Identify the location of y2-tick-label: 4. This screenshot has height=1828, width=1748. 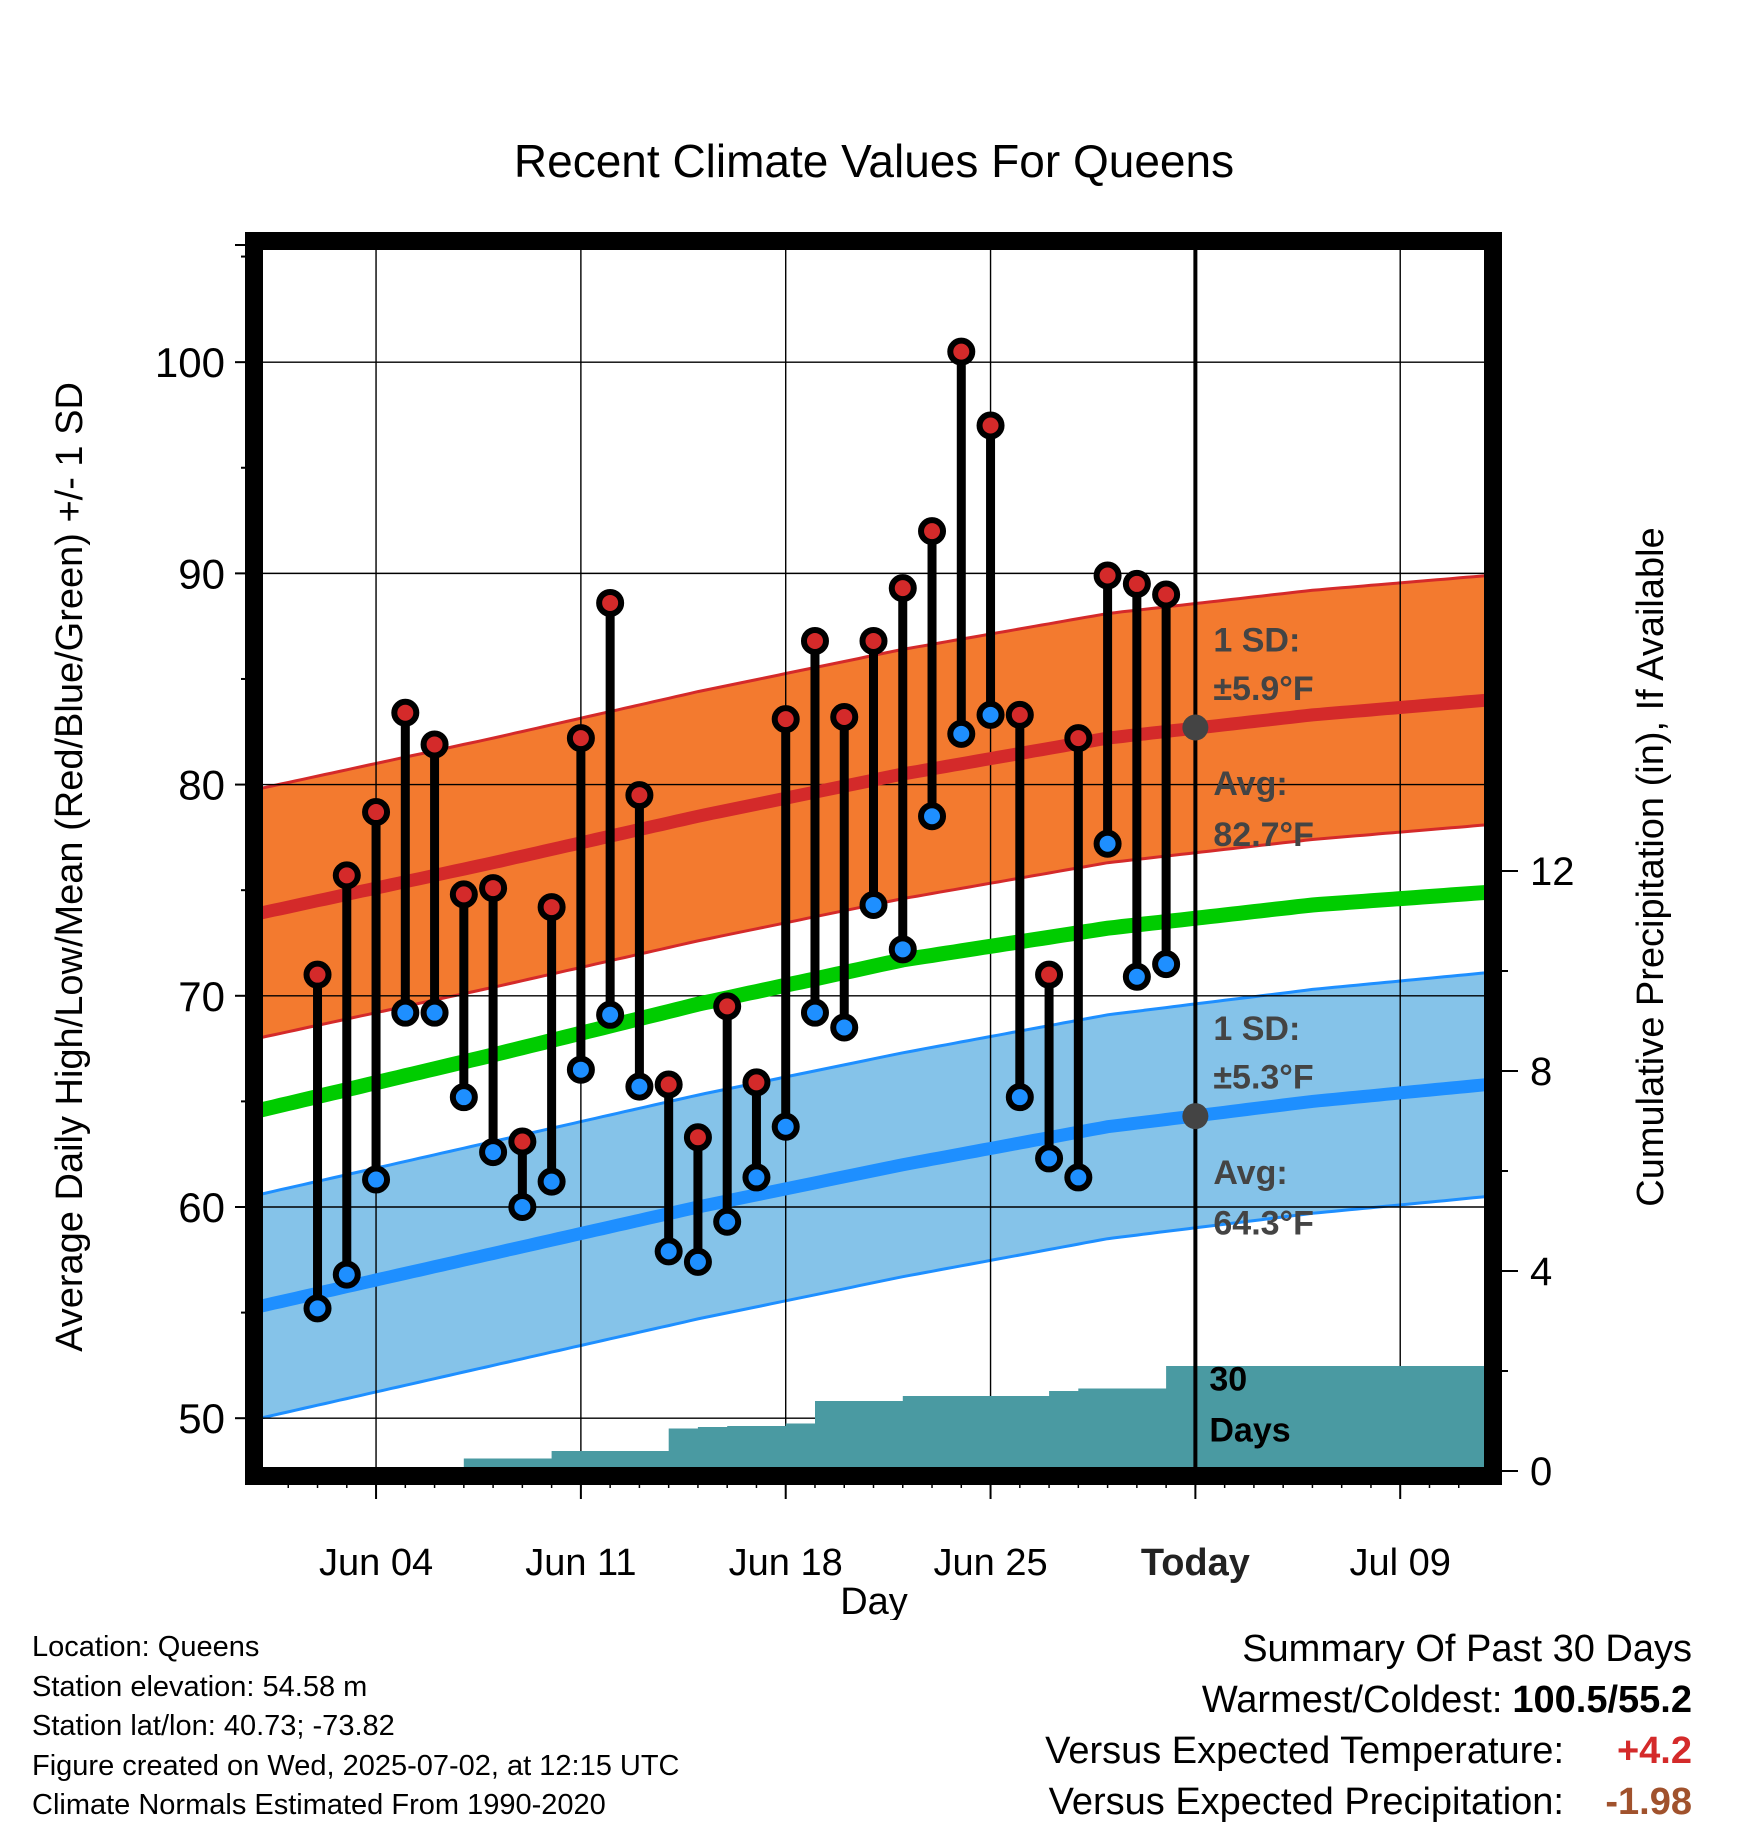
(1541, 1272).